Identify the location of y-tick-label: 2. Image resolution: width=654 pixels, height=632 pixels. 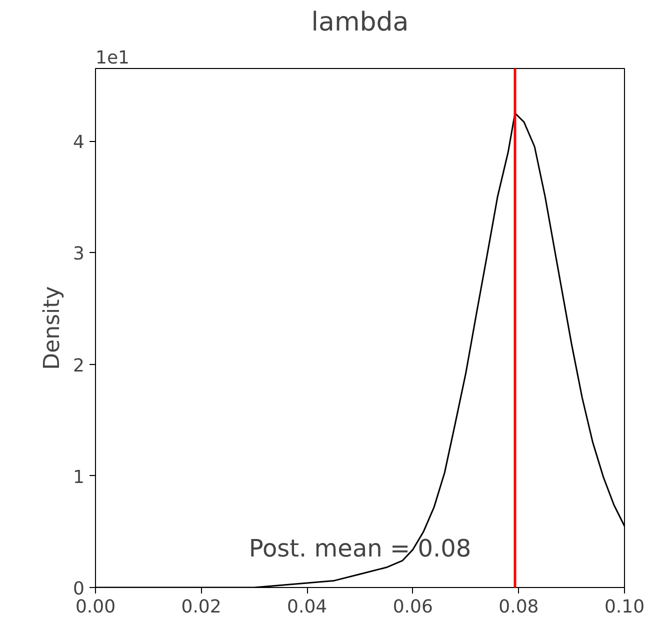
(78, 365).